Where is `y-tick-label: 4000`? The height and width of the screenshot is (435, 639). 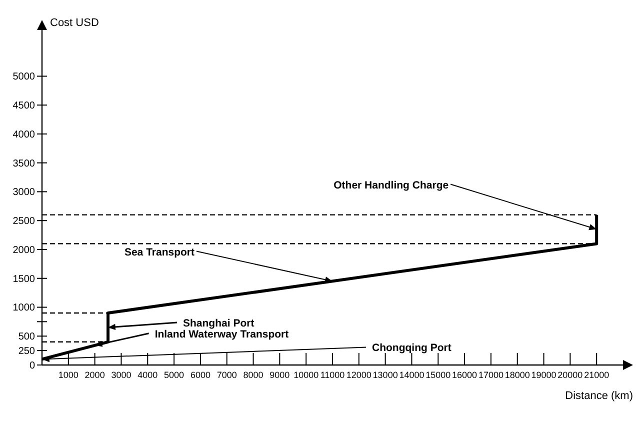
y-tick-label: 4000 is located at coordinates (24, 134).